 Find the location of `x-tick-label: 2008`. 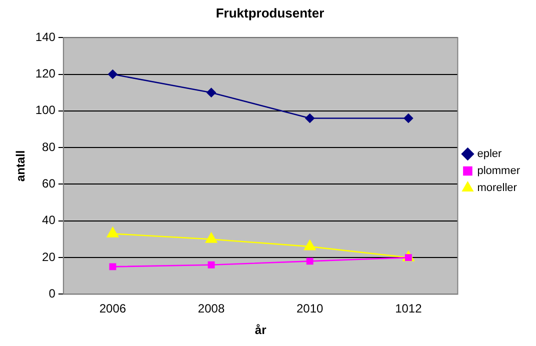

x-tick-label: 2008 is located at coordinates (211, 309).